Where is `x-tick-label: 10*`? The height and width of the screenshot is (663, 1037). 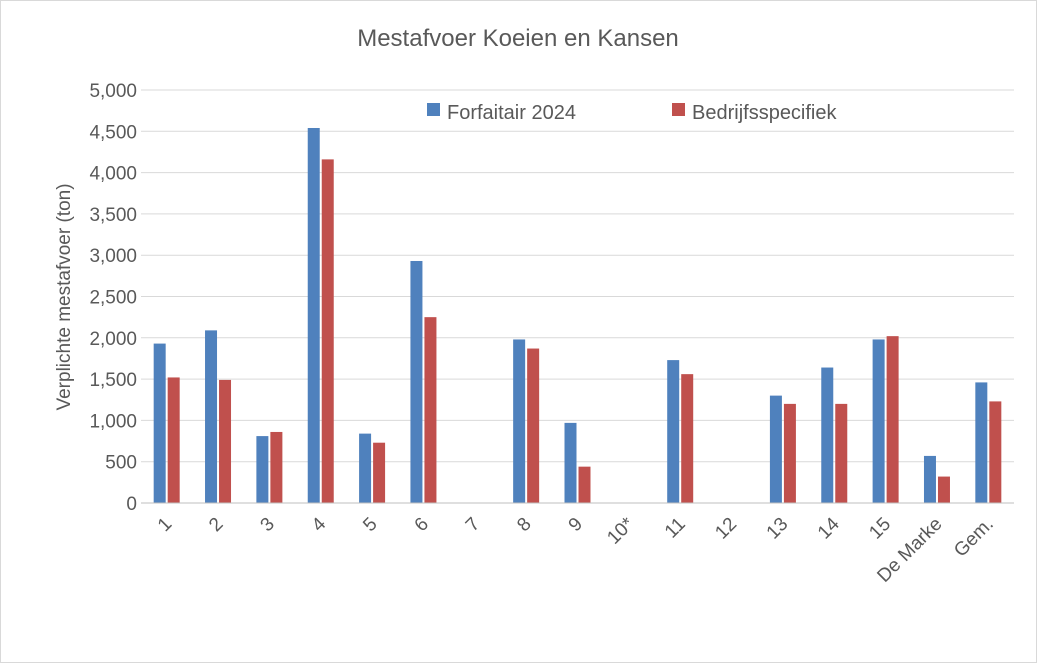
x-tick-label: 10* is located at coordinates (620, 530).